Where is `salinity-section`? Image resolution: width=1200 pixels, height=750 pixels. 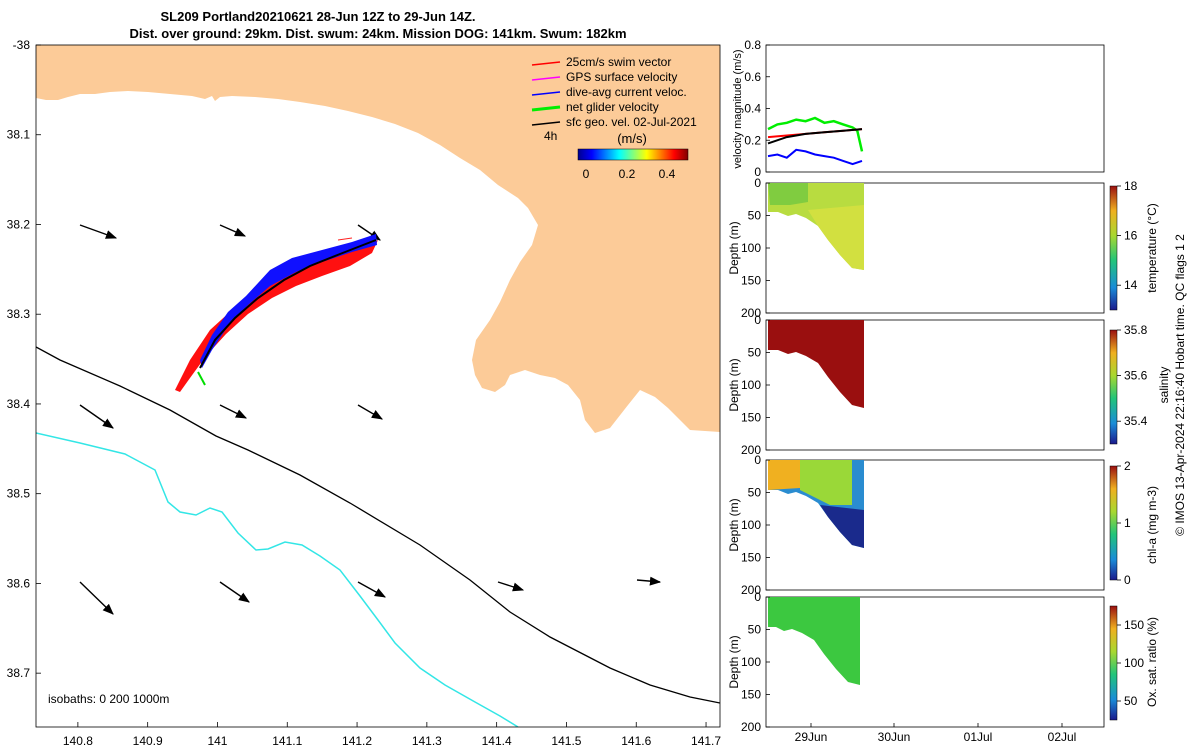
salinity-section is located at coordinates (816, 364).